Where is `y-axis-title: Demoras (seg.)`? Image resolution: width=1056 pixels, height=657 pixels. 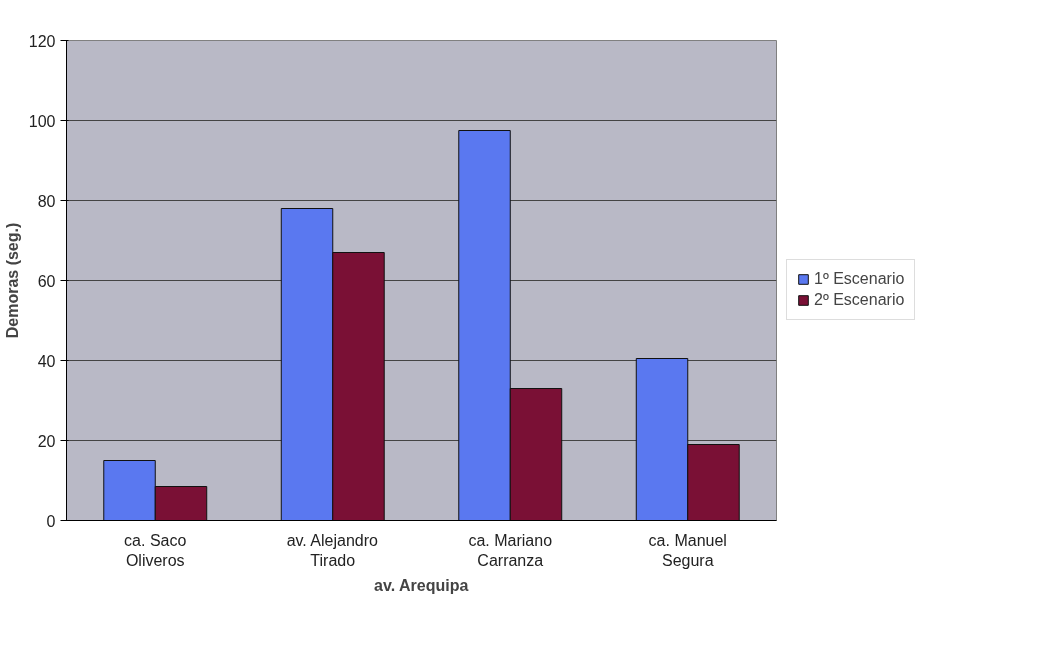 y-axis-title: Demoras (seg.) is located at coordinates (12, 280).